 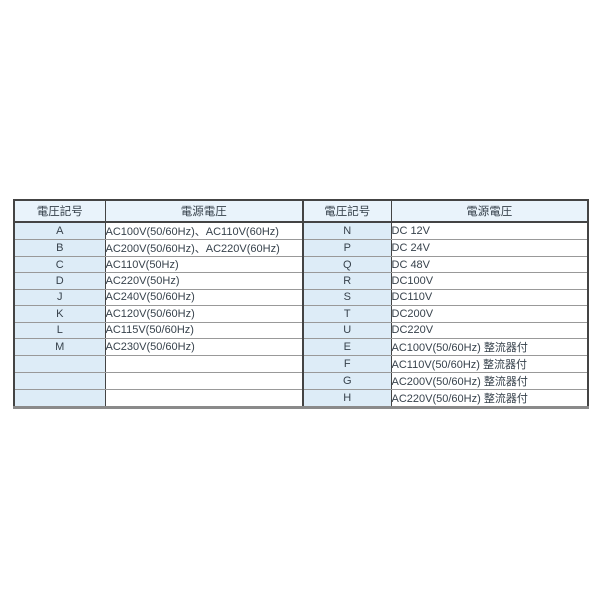 I want to click on supply-voltage-cell-right: DC 12V, so click(x=489, y=231).